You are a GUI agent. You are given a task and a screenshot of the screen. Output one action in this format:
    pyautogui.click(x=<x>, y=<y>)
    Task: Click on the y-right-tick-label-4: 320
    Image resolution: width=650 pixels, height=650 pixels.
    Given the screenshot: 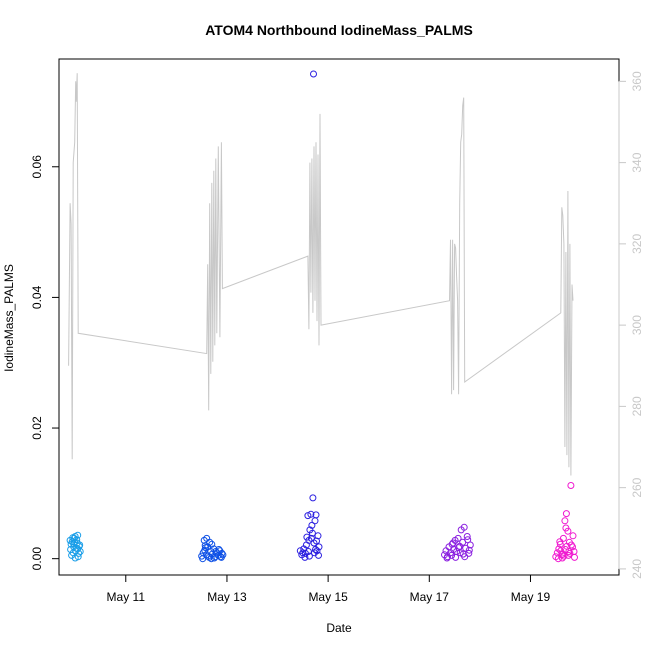 What is the action you would take?
    pyautogui.click(x=637, y=244)
    